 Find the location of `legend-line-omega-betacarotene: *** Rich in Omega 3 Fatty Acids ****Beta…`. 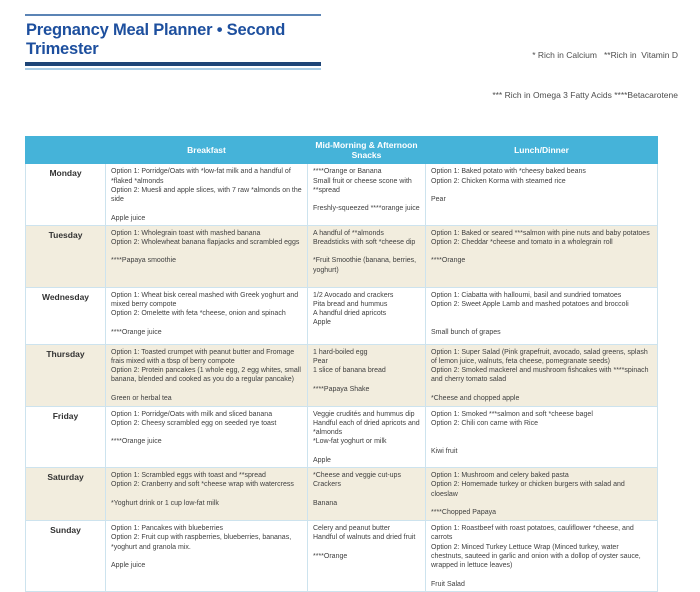

legend-line-omega-betacarotene: *** Rich in Omega 3 Fatty Acids ****Beta… is located at coordinates (585, 94).